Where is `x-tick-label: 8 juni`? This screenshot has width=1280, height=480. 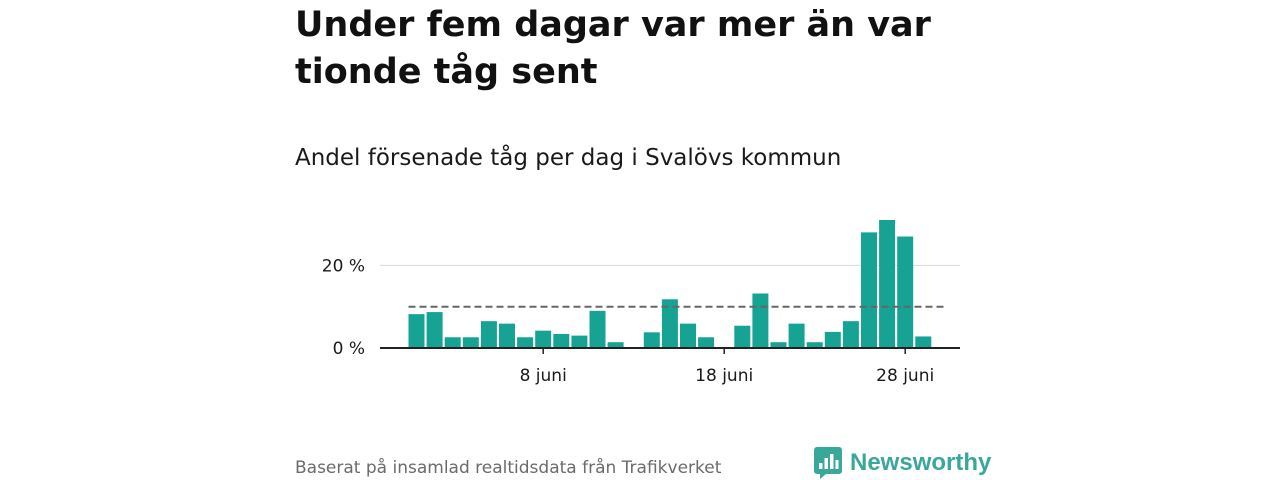
x-tick-label: 8 juni is located at coordinates (543, 376).